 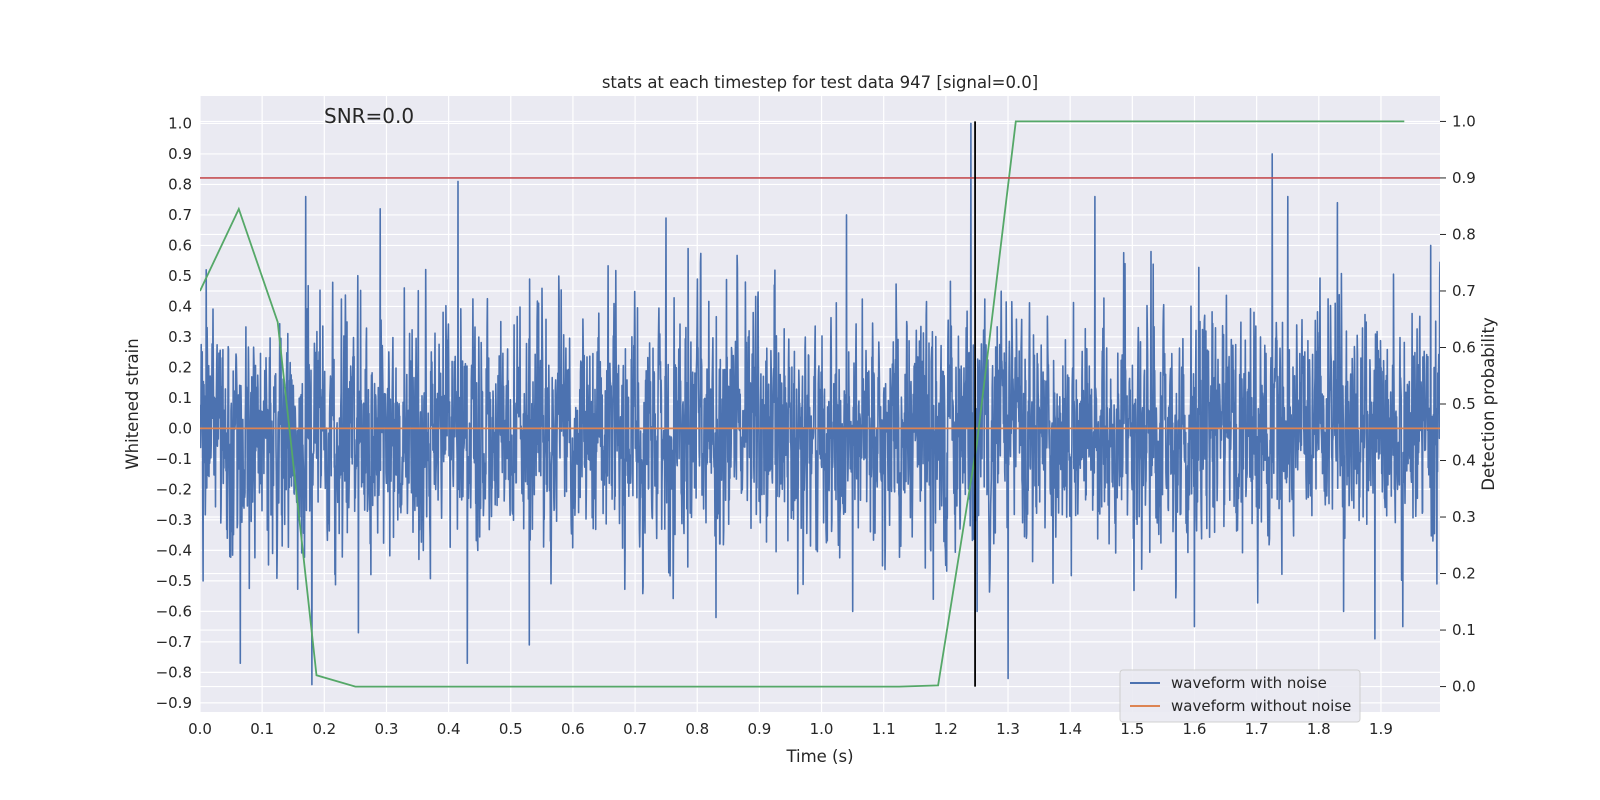 I want to click on y-tick-label: −0.1, so click(x=174, y=459).